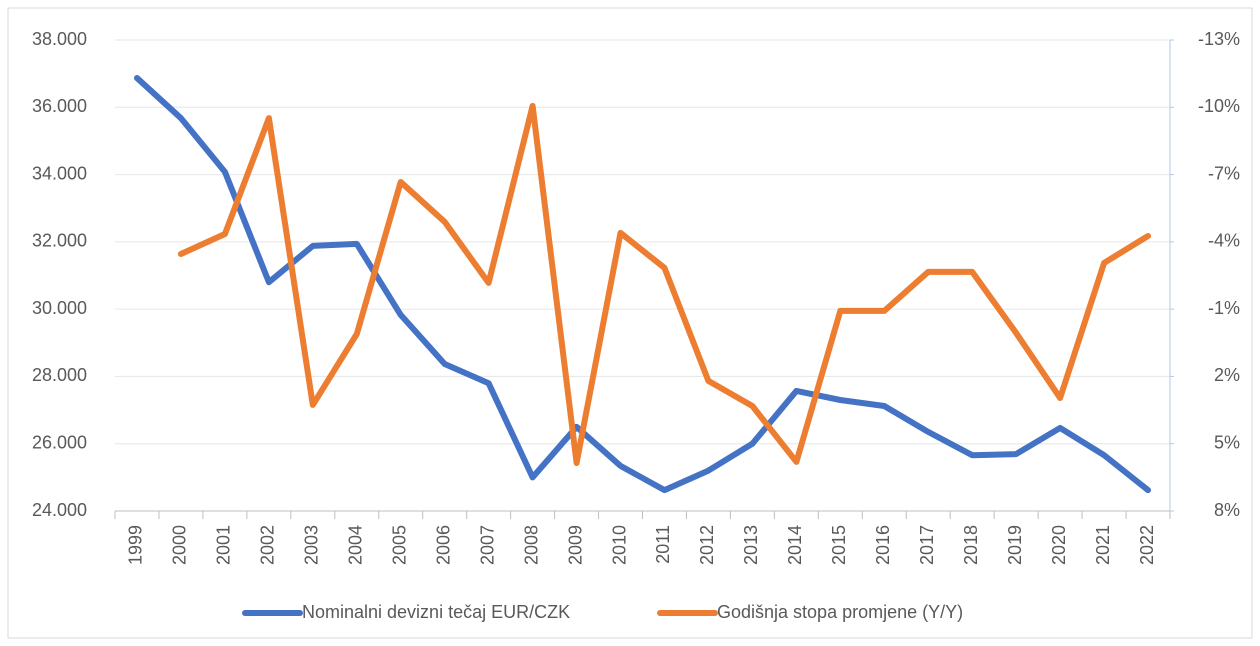 The width and height of the screenshot is (1260, 646). Describe the element at coordinates (224, 545) in the screenshot. I see `x-tick-label: 2001` at that location.